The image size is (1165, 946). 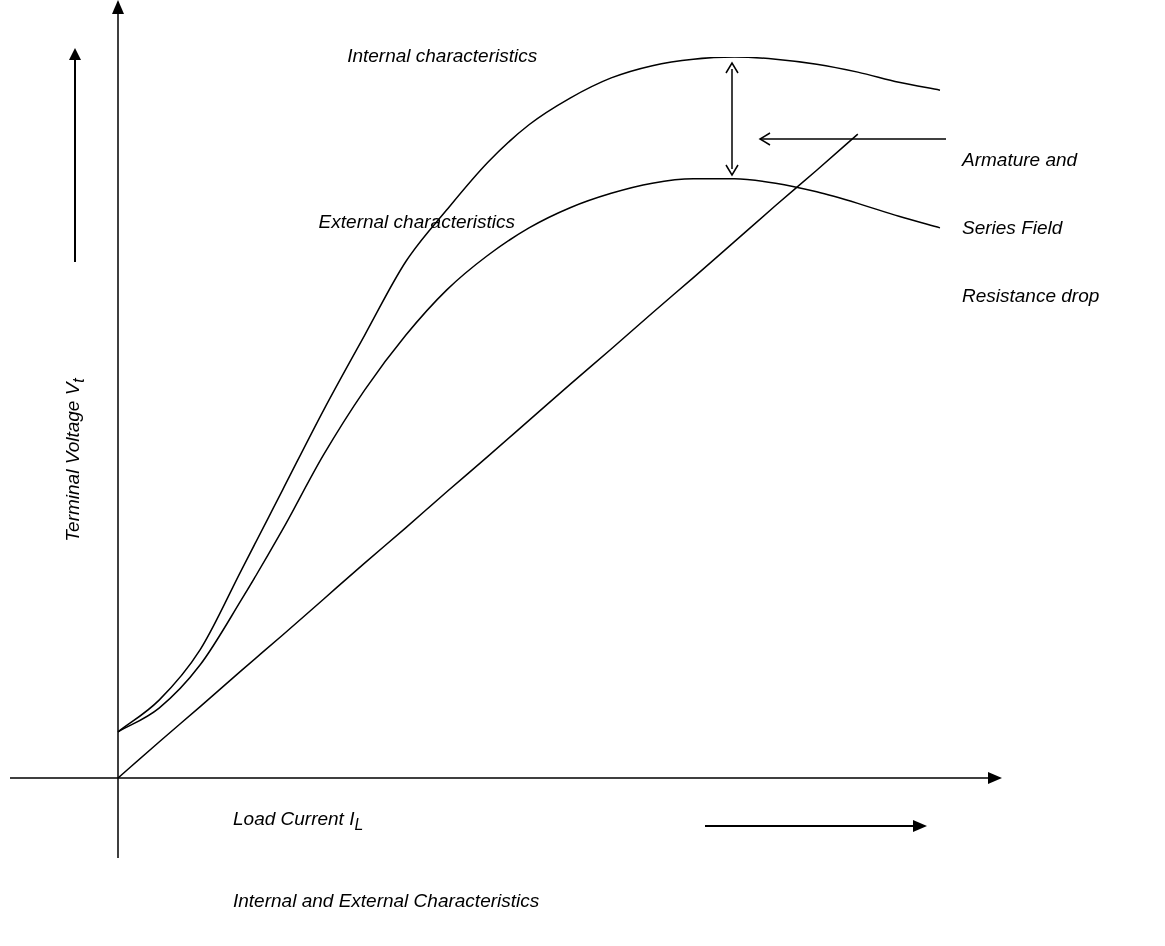 What do you see at coordinates (386, 901) in the screenshot?
I see `text: Internal and External Characteristics` at bounding box center [386, 901].